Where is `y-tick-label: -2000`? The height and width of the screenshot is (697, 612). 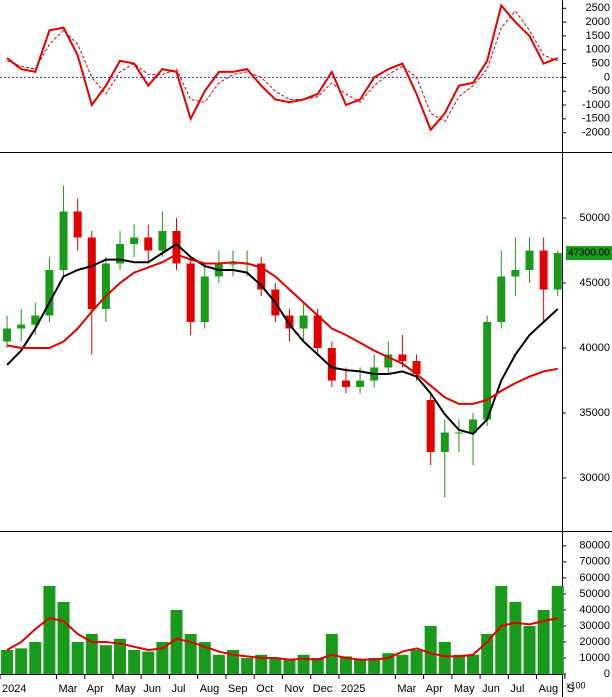 y-tick-label: -2000 is located at coordinates (596, 133).